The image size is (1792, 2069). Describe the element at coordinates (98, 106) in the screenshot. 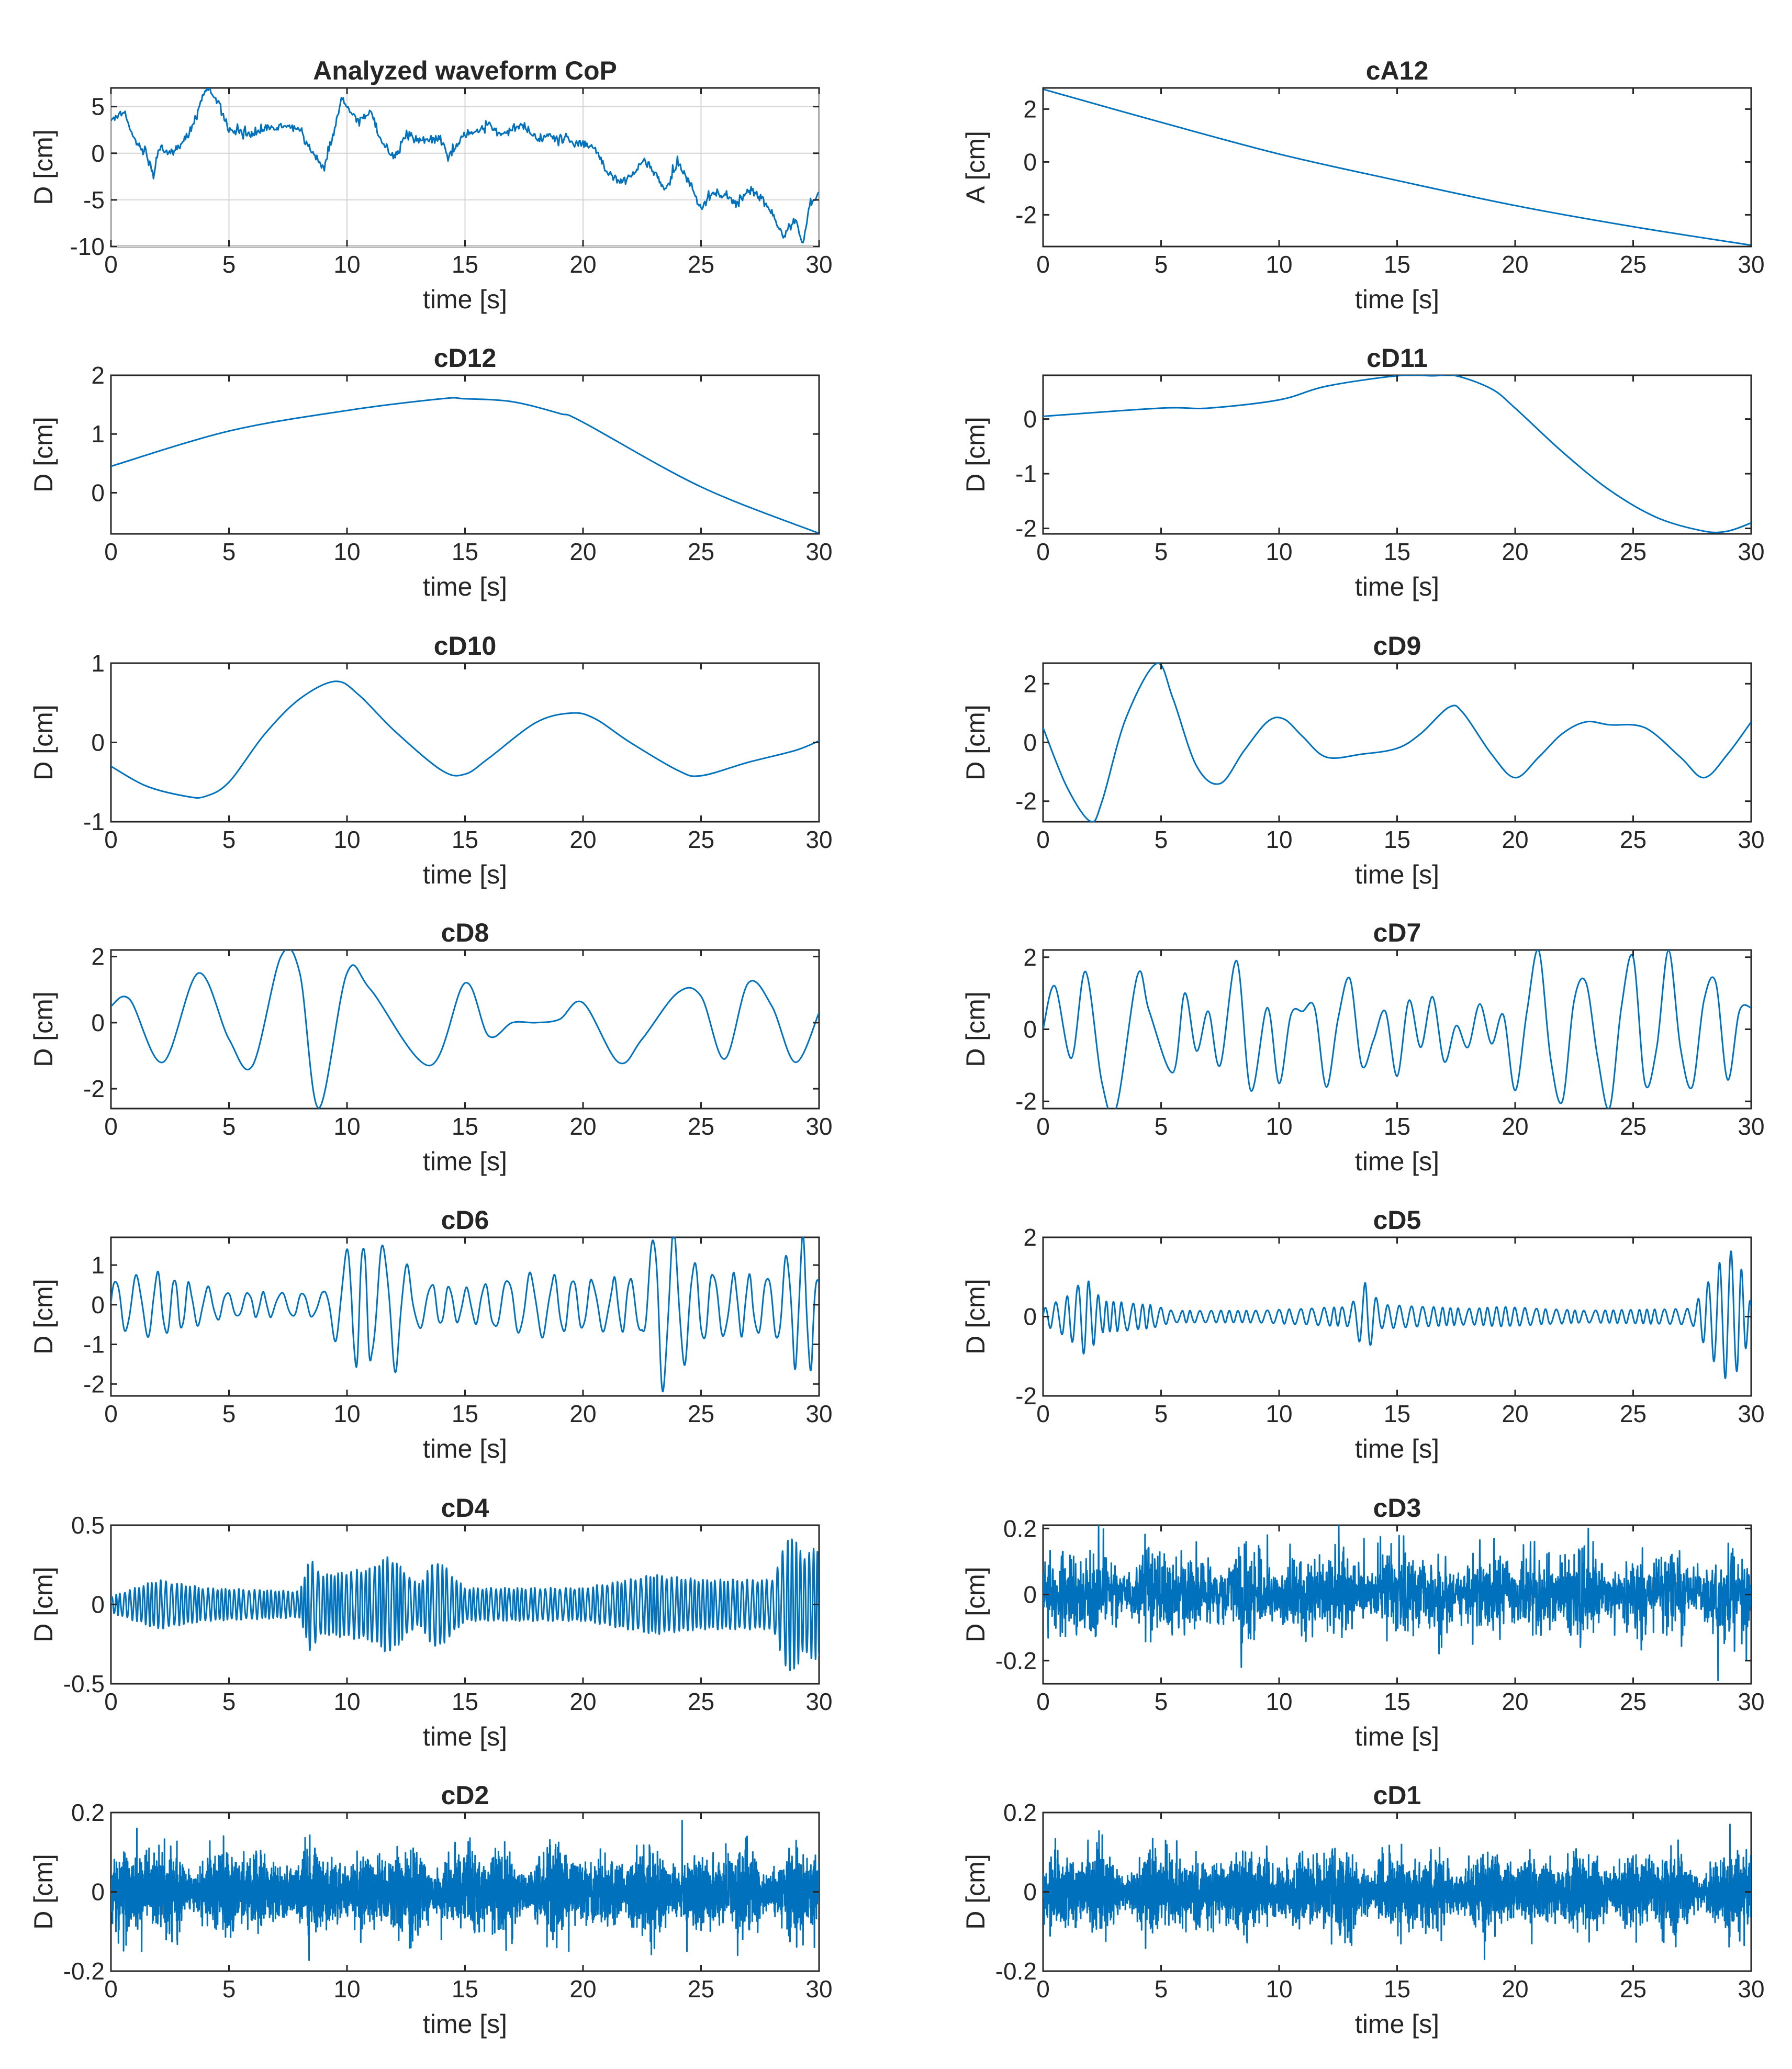

I see `y-tick-label: 5` at that location.